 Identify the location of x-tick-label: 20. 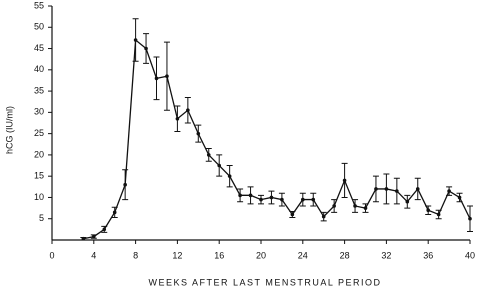
(261, 255).